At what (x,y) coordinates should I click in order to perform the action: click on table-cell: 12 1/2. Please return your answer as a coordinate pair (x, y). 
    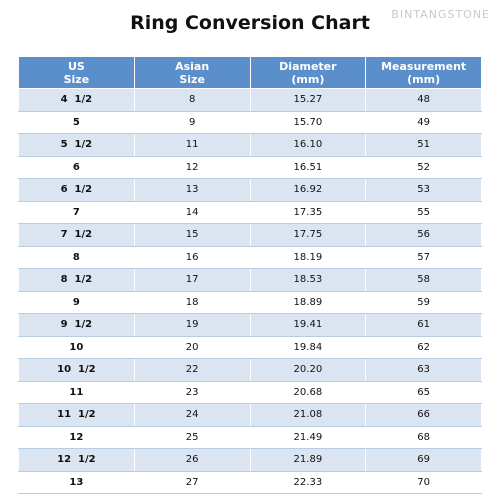
    Looking at the image, I should click on (76, 460).